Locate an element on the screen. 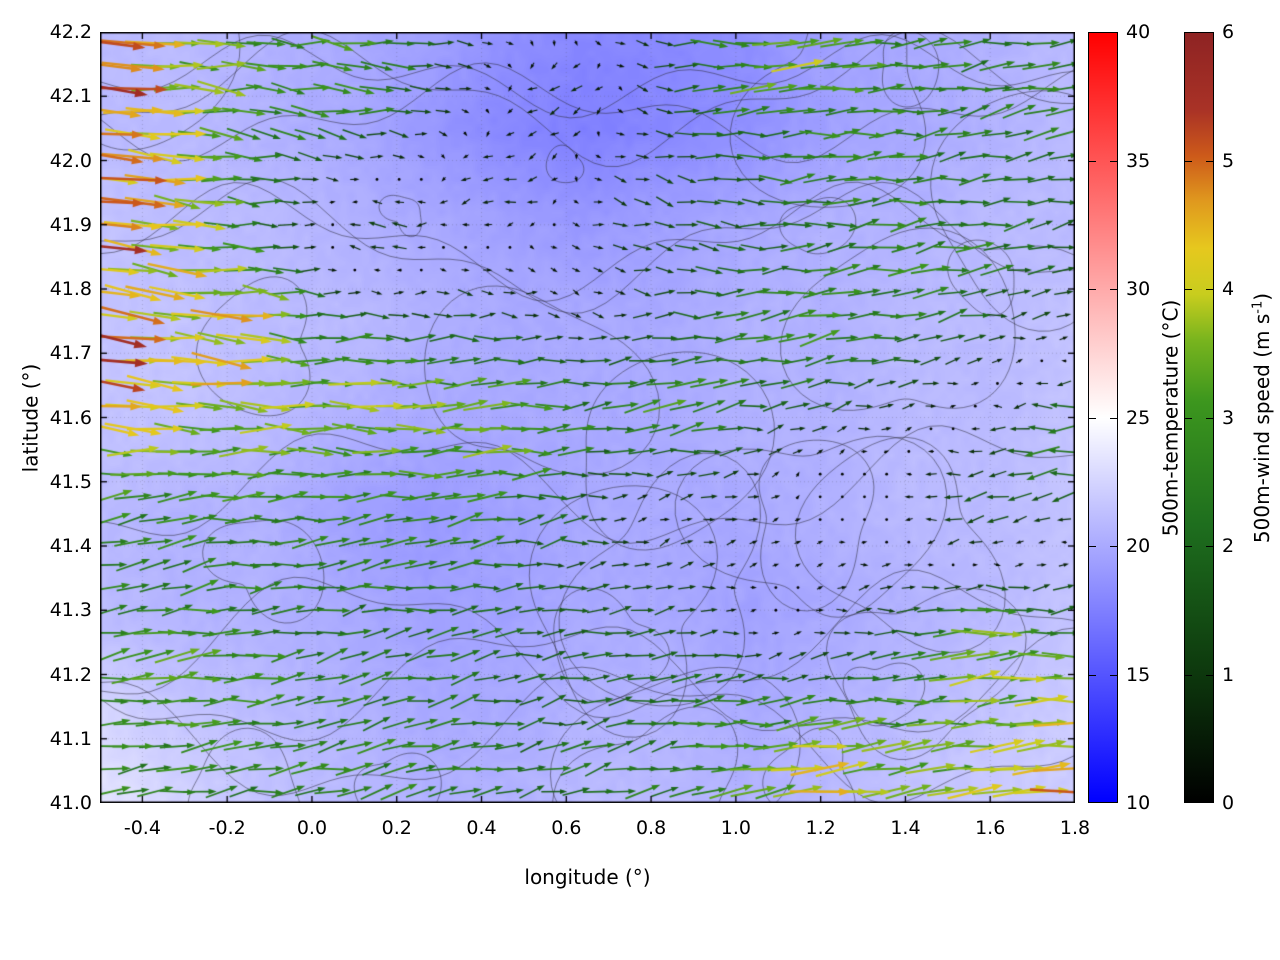  x-tick-label: 1.2 is located at coordinates (820, 828).